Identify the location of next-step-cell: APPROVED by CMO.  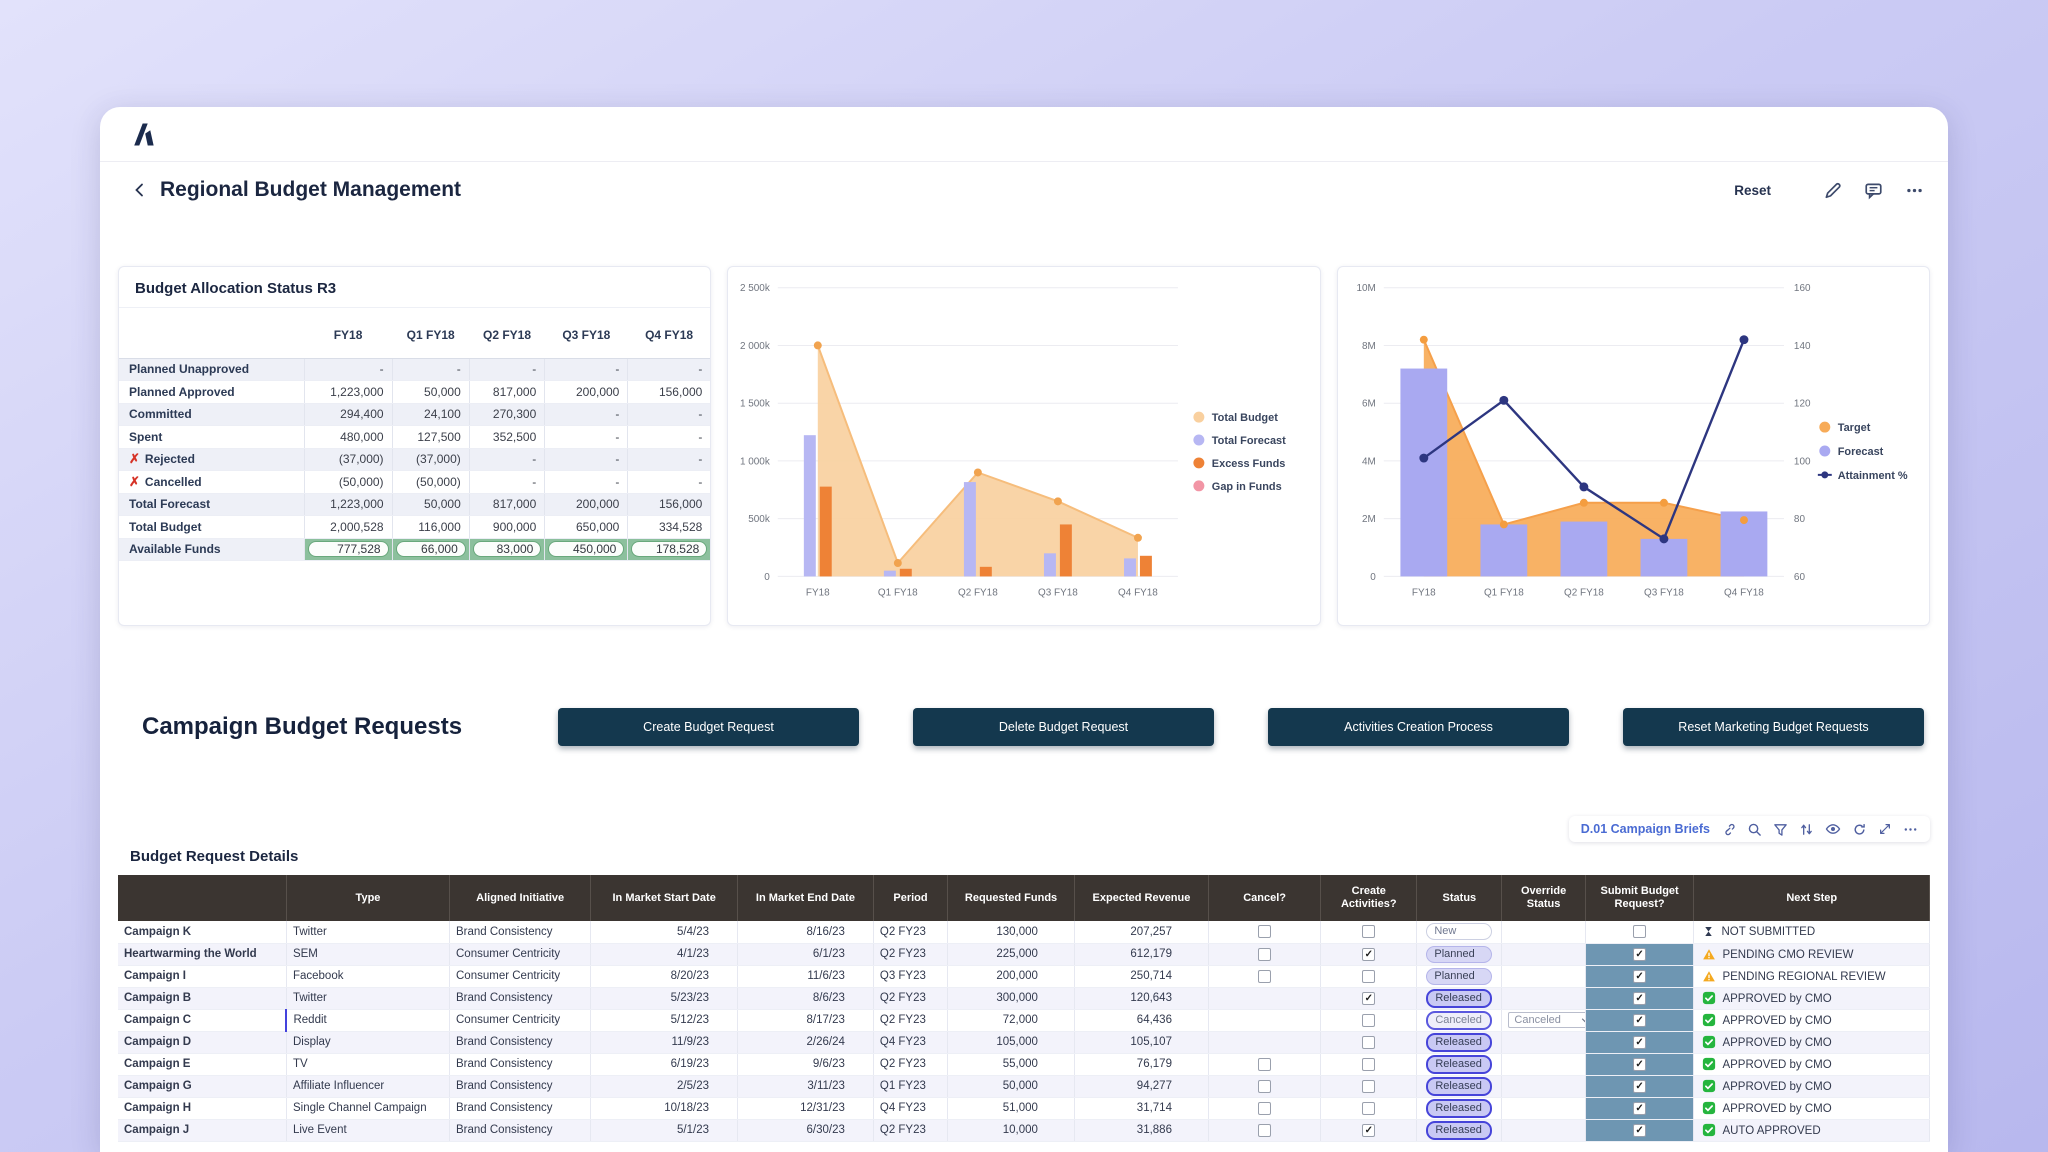
(1811, 998).